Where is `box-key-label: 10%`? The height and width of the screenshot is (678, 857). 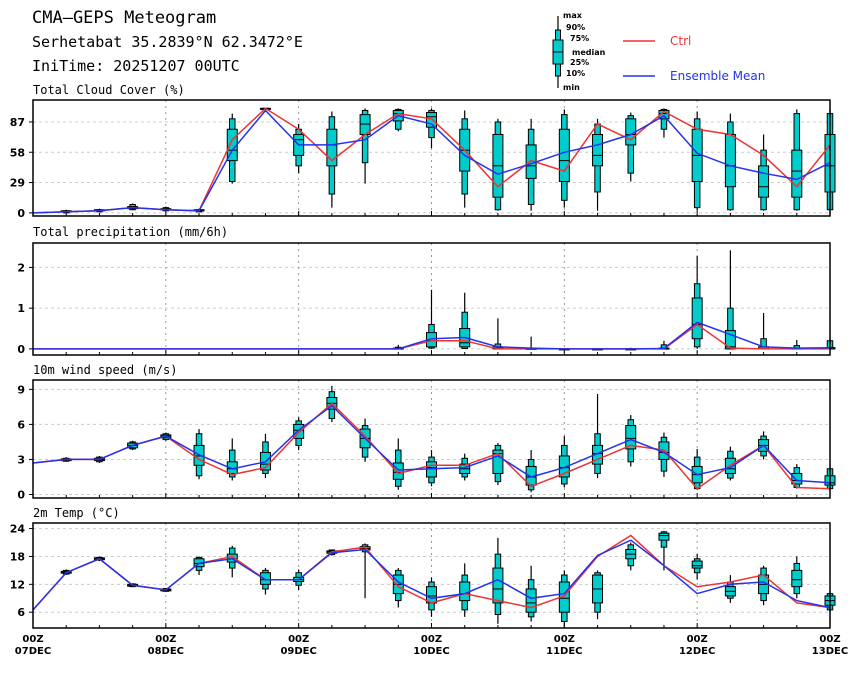
box-key-label: 10% is located at coordinates (575, 73).